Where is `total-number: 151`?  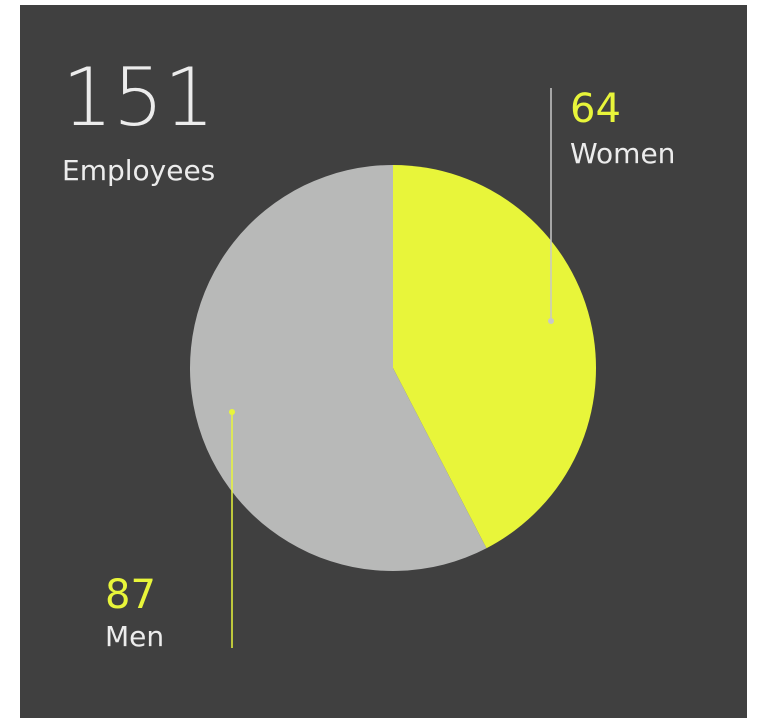 total-number: 151 is located at coordinates (138, 97).